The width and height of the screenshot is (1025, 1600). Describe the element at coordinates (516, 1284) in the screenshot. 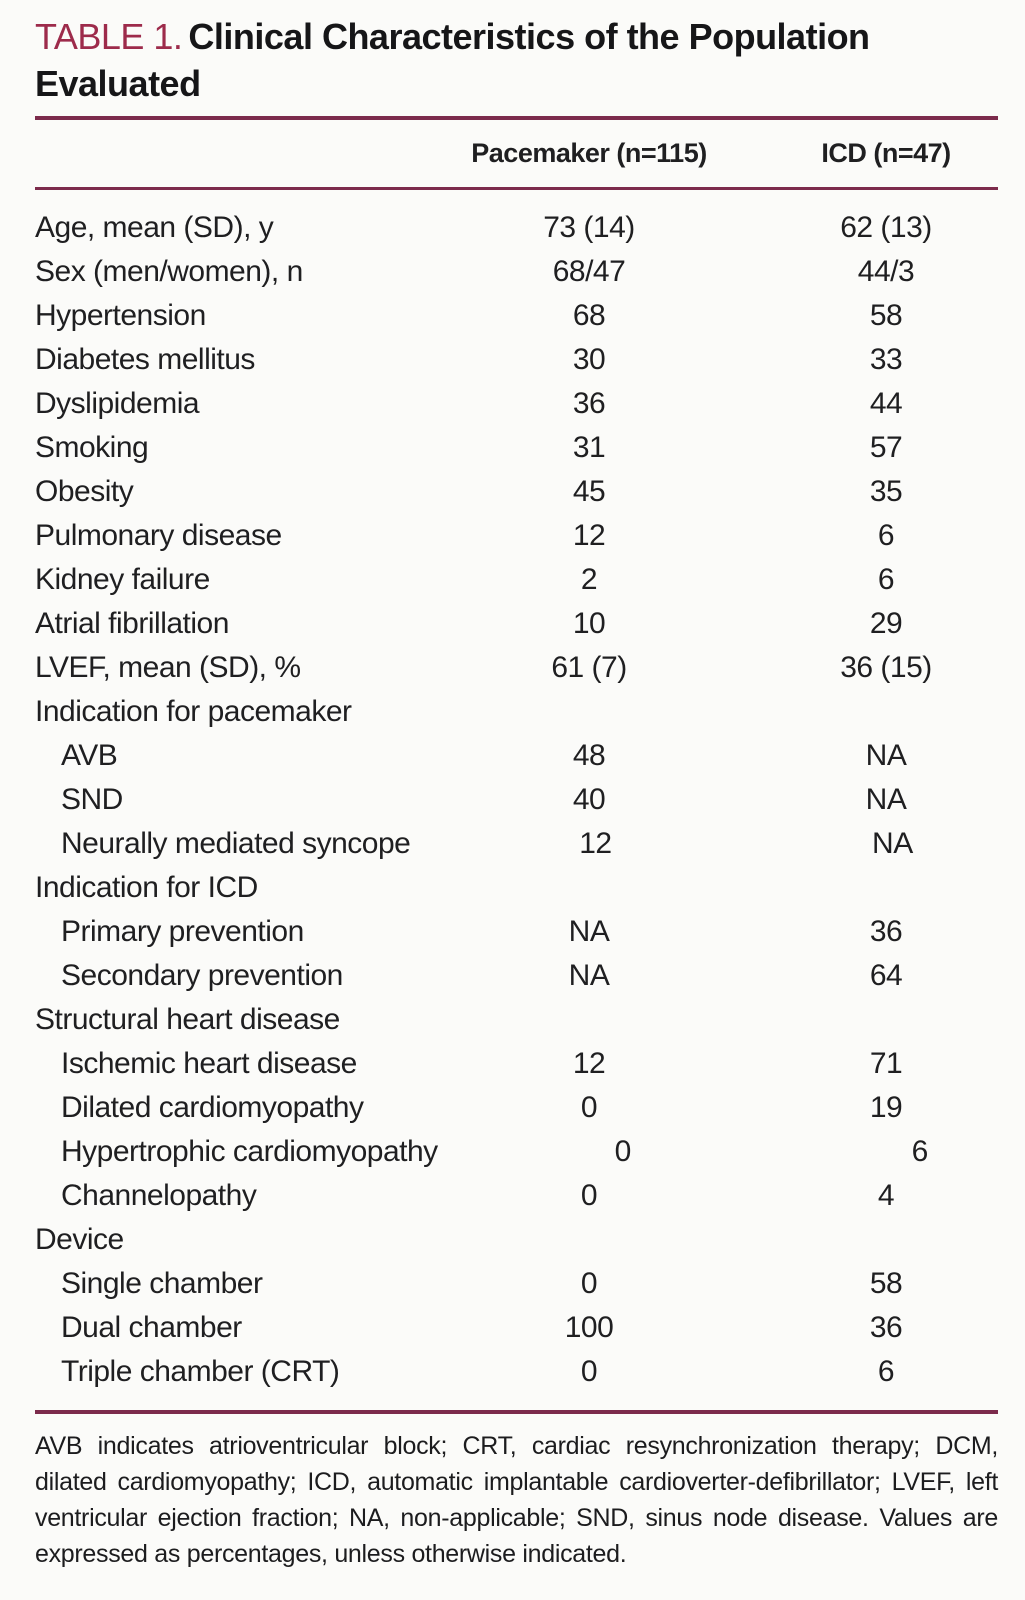

I see `table-row: Single chamber 0 58` at that location.